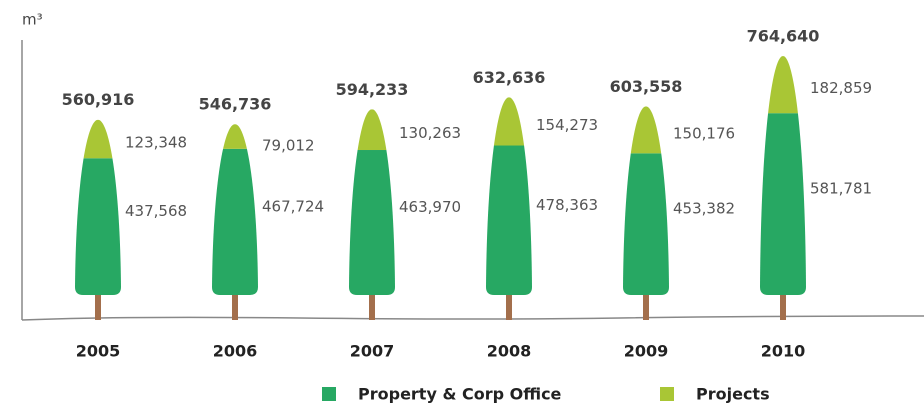 The height and width of the screenshot is (410, 924). I want to click on x-tick-label: 2005, so click(98, 351).